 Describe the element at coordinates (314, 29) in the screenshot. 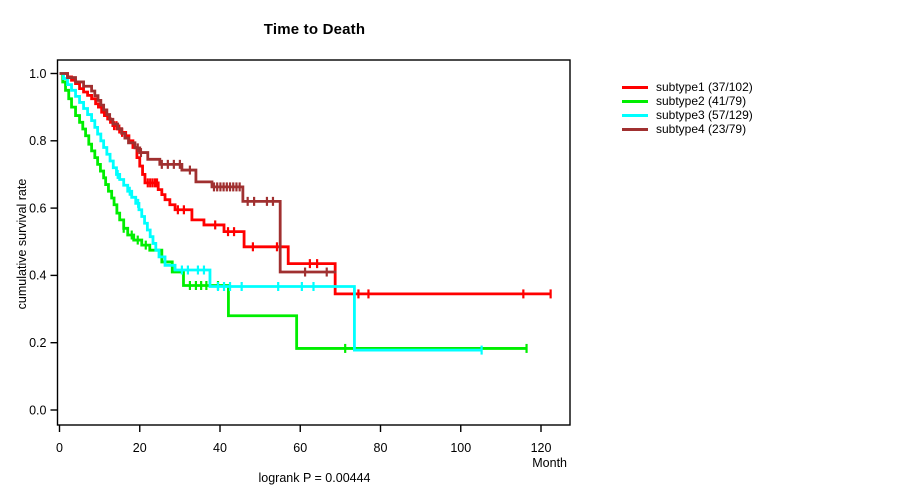

I see `chart-title: Time to Death` at that location.